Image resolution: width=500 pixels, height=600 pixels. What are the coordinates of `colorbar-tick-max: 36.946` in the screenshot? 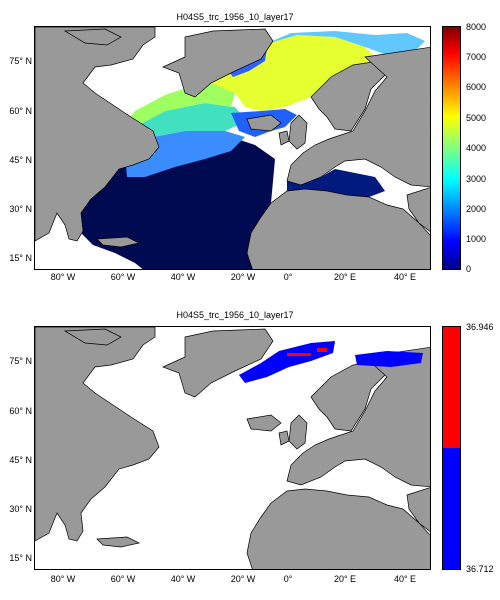 It's located at (480, 327).